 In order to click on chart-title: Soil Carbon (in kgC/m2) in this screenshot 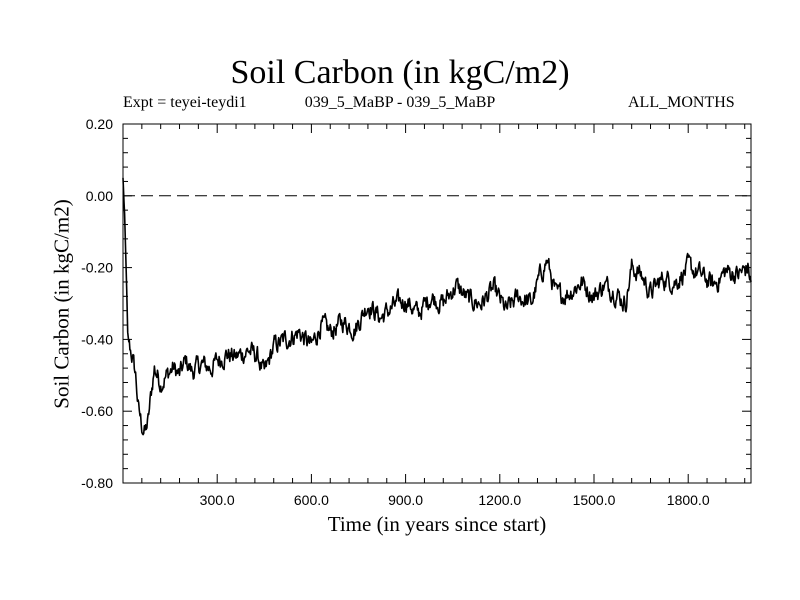, I will do `click(400, 72)`.